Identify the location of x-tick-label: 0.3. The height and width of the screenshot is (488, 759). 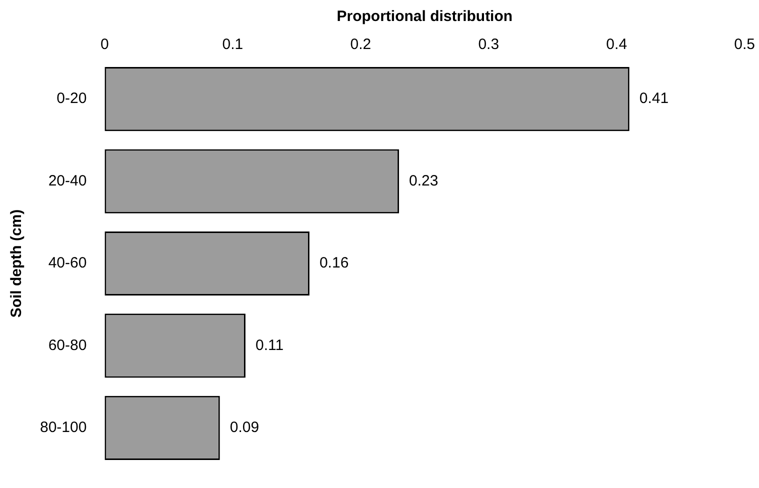
(489, 45).